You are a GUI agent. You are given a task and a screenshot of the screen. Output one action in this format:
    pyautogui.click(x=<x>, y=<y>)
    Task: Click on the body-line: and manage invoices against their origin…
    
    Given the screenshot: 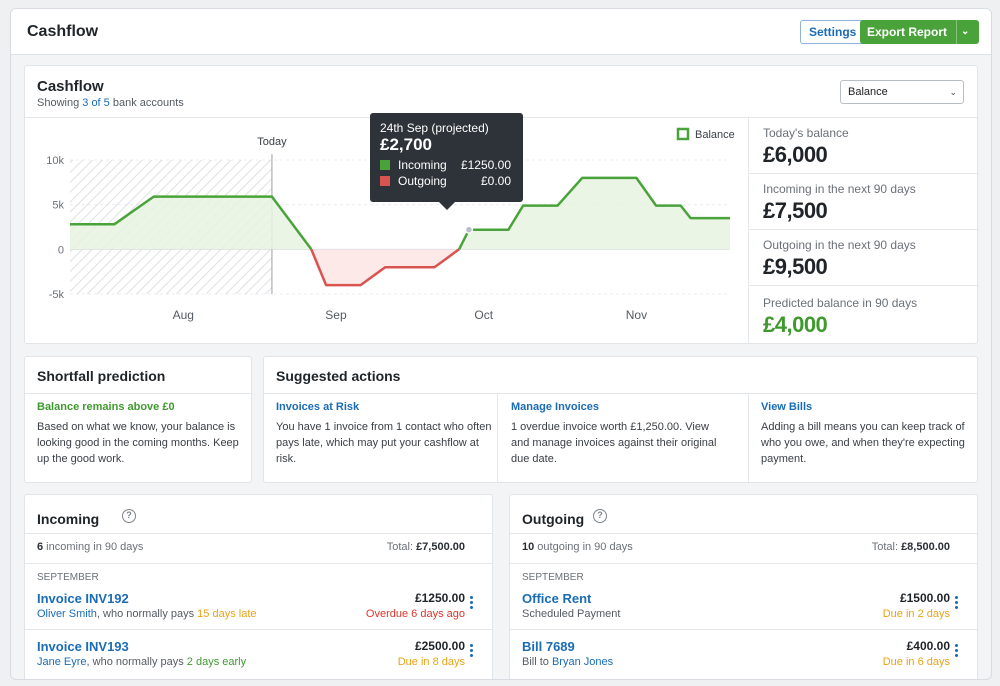 What is the action you would take?
    pyautogui.click(x=614, y=443)
    